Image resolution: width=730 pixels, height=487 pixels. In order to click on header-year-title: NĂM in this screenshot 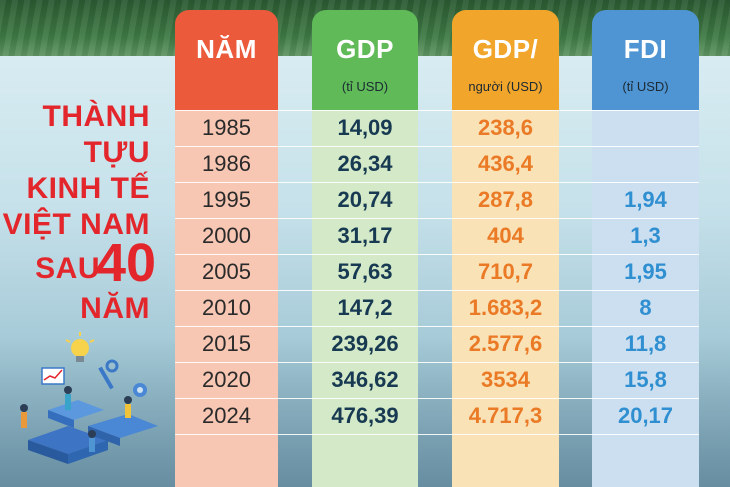, I will do `click(226, 49)`.